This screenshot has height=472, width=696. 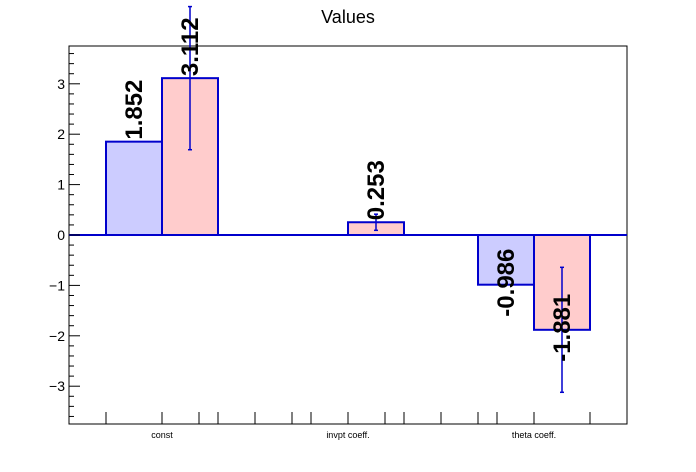 I want to click on y-tick-label: −2, so click(x=57, y=336).